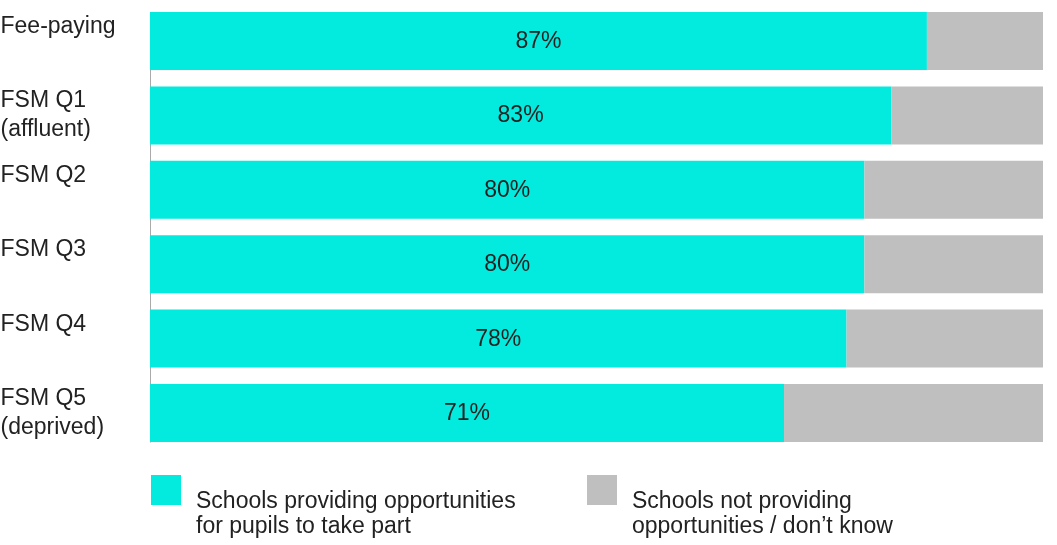 The width and height of the screenshot is (1057, 545). I want to click on y-tick-label: FSM Q2, so click(43, 173).